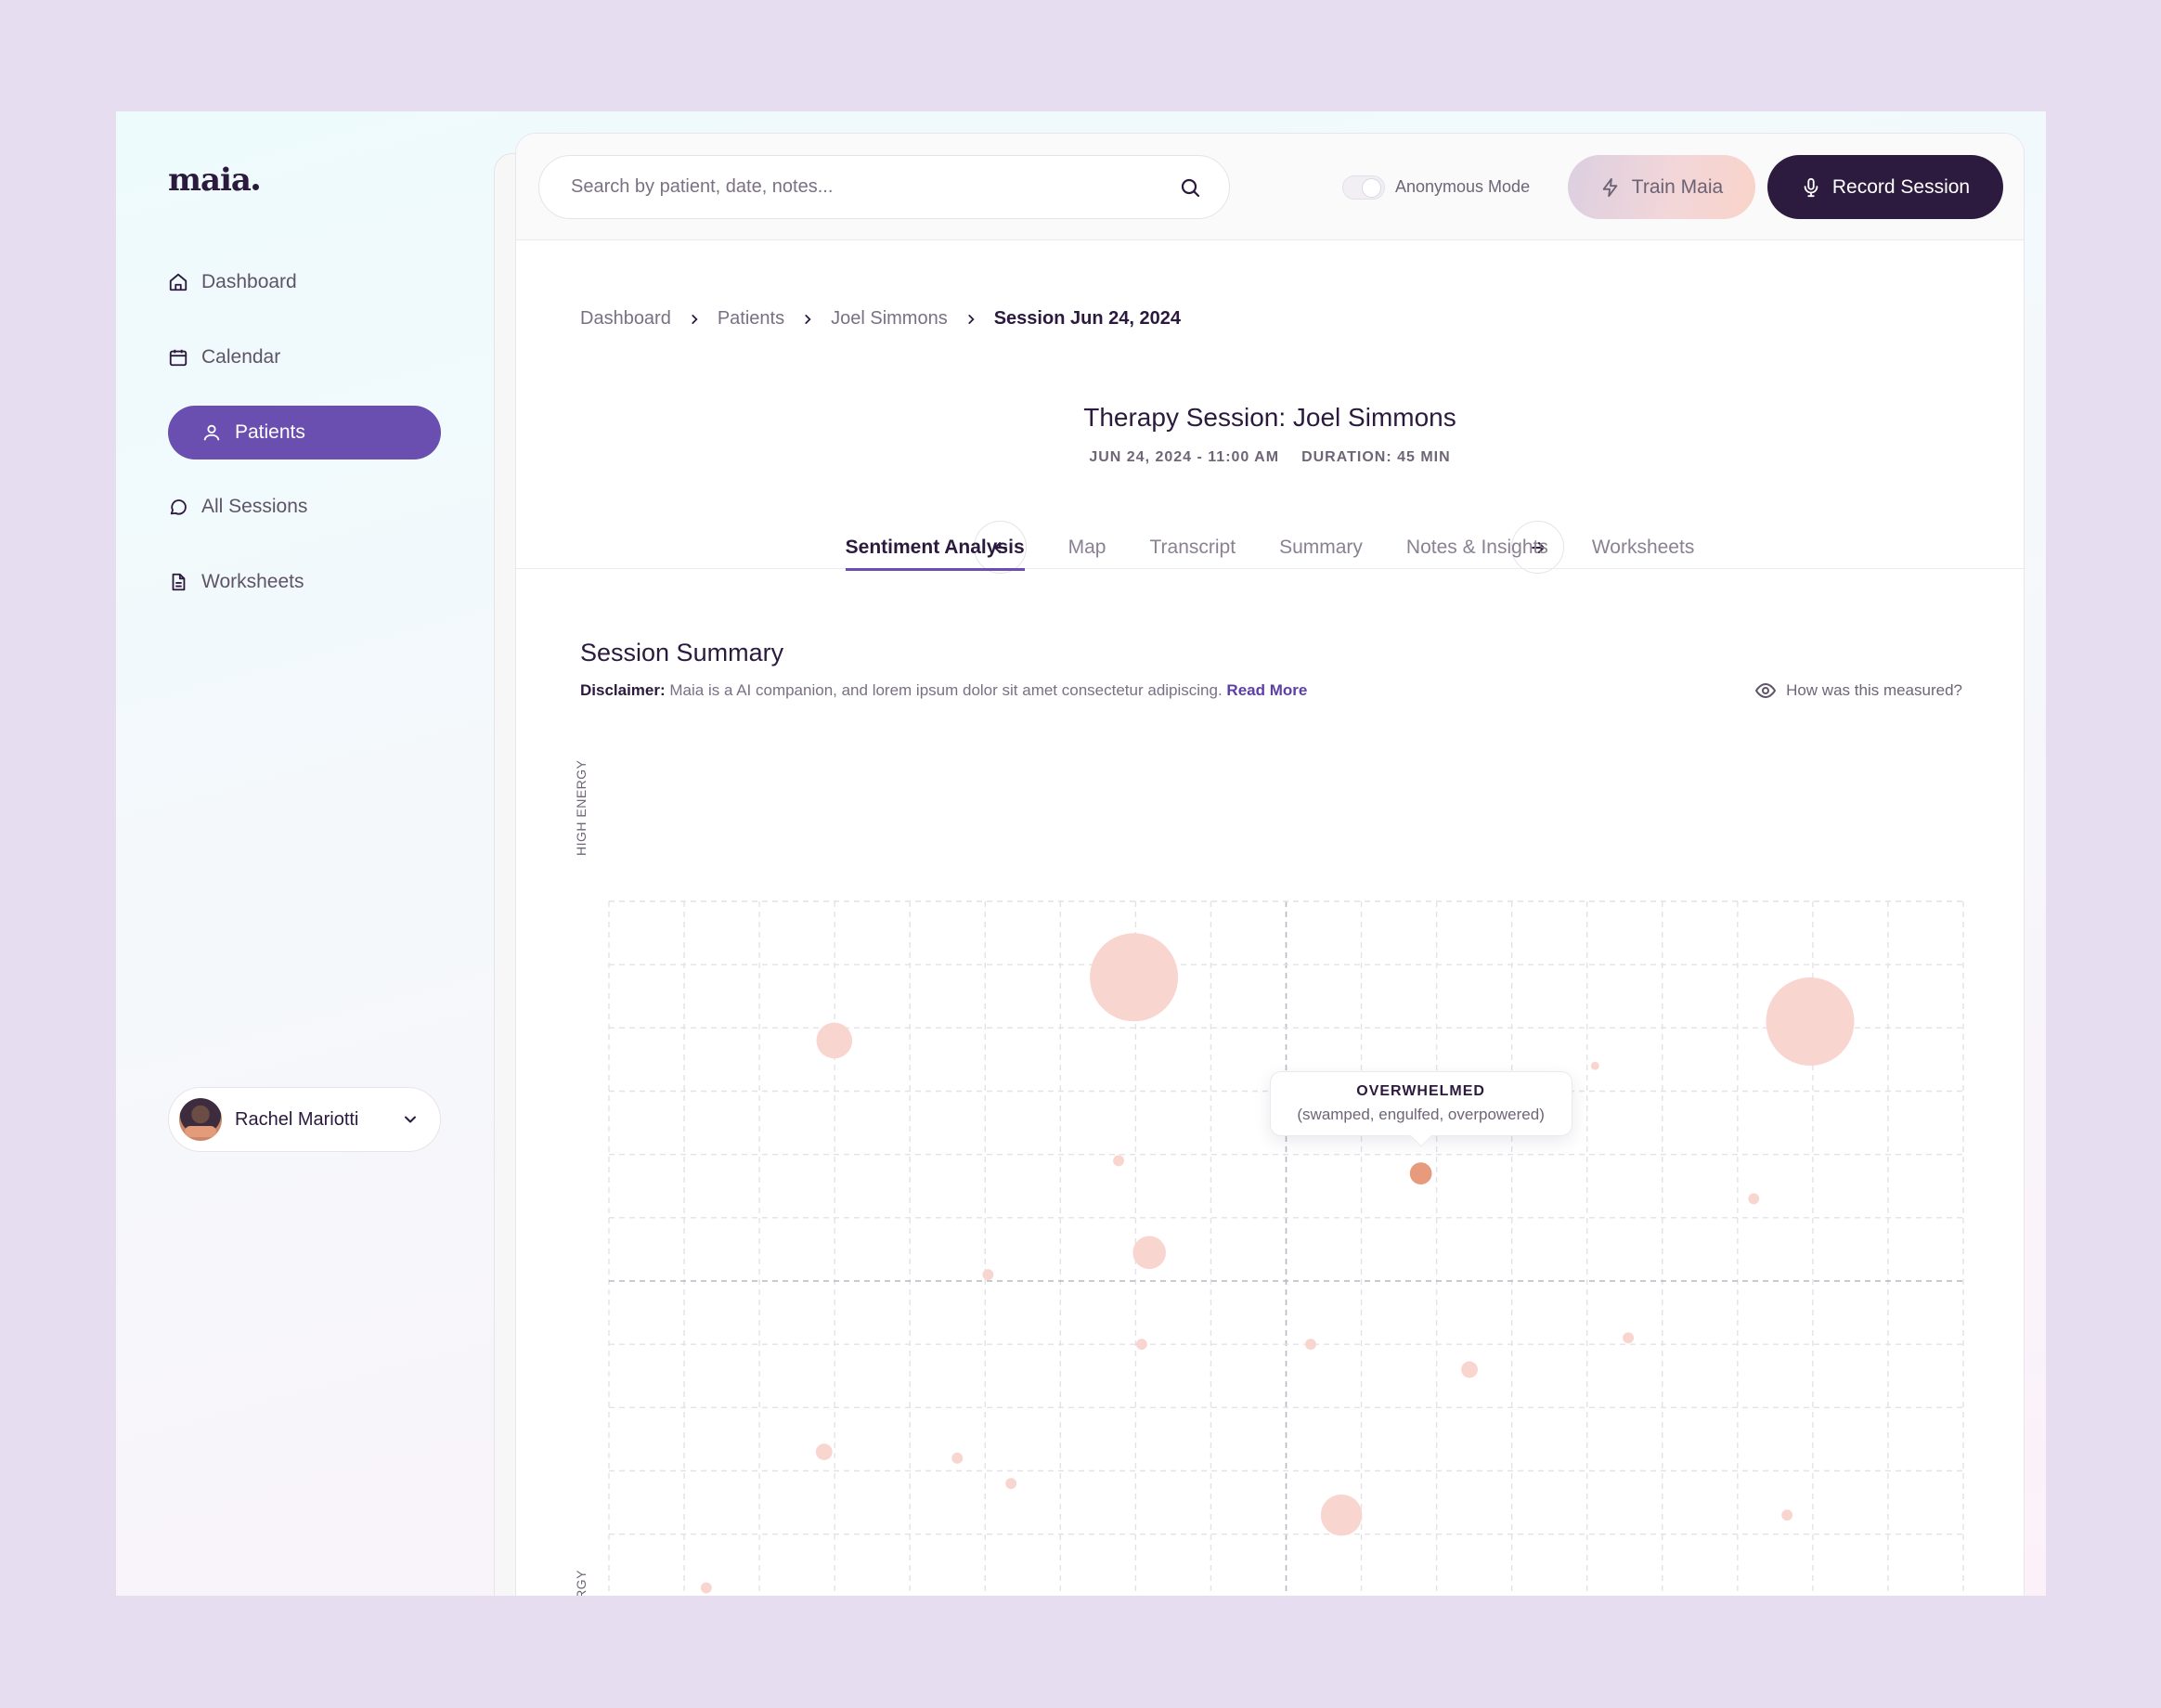 This screenshot has width=2161, height=1708. Describe the element at coordinates (889, 318) in the screenshot. I see `breadcrumb-patient: Joel Simmons` at that location.